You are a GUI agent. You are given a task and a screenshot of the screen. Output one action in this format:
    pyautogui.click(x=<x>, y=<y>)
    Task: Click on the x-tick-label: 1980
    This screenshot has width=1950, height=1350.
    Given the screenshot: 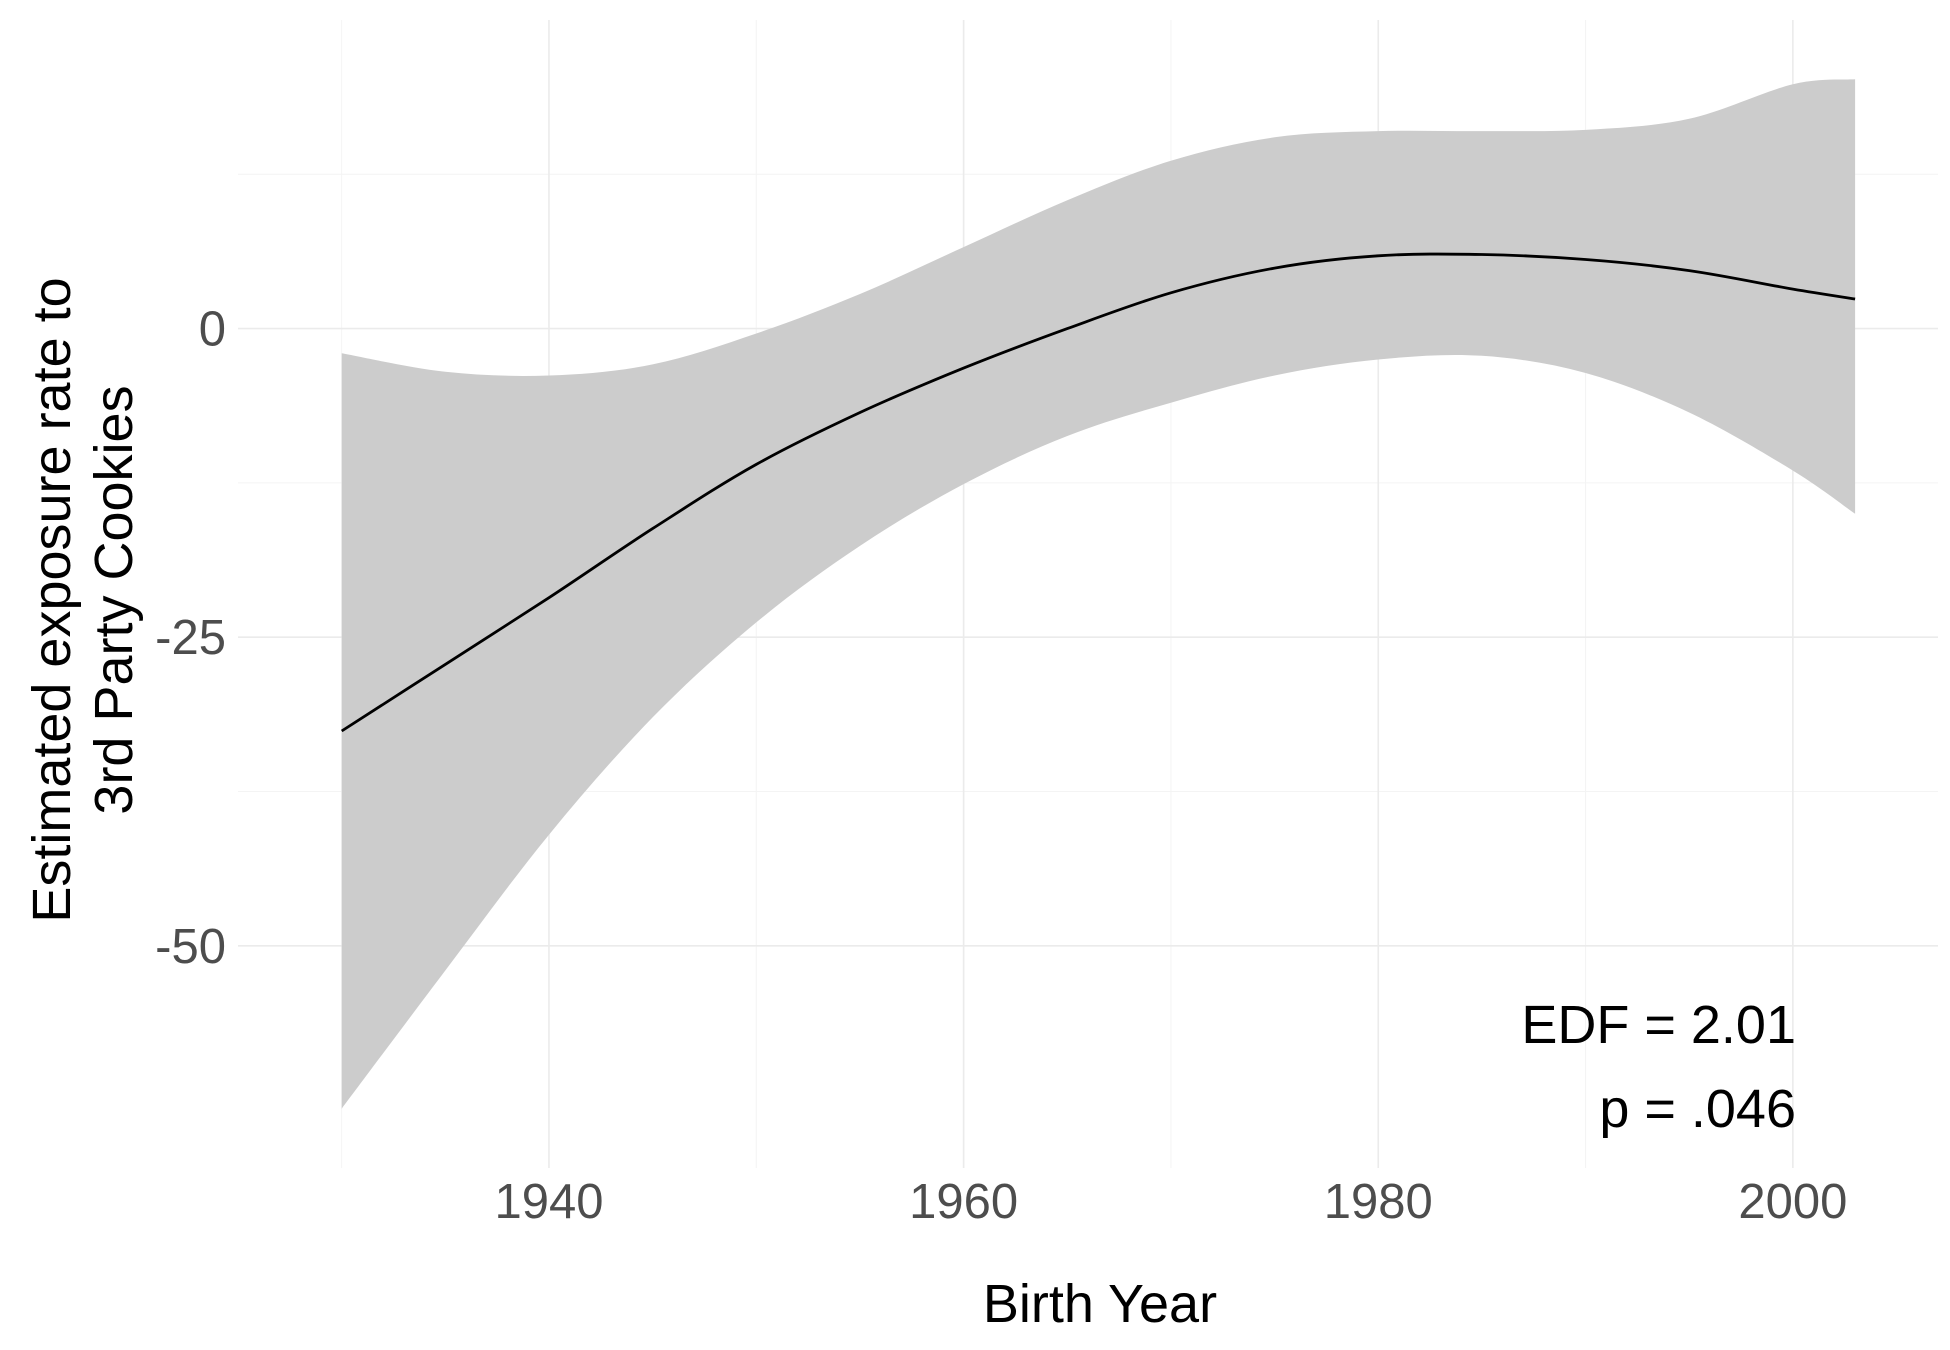 What is the action you would take?
    pyautogui.click(x=1378, y=1202)
    